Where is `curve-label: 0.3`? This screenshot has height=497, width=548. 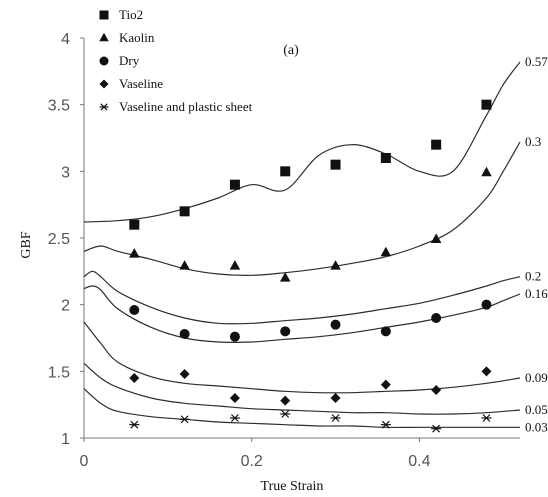
curve-label: 0.3 is located at coordinates (533, 141).